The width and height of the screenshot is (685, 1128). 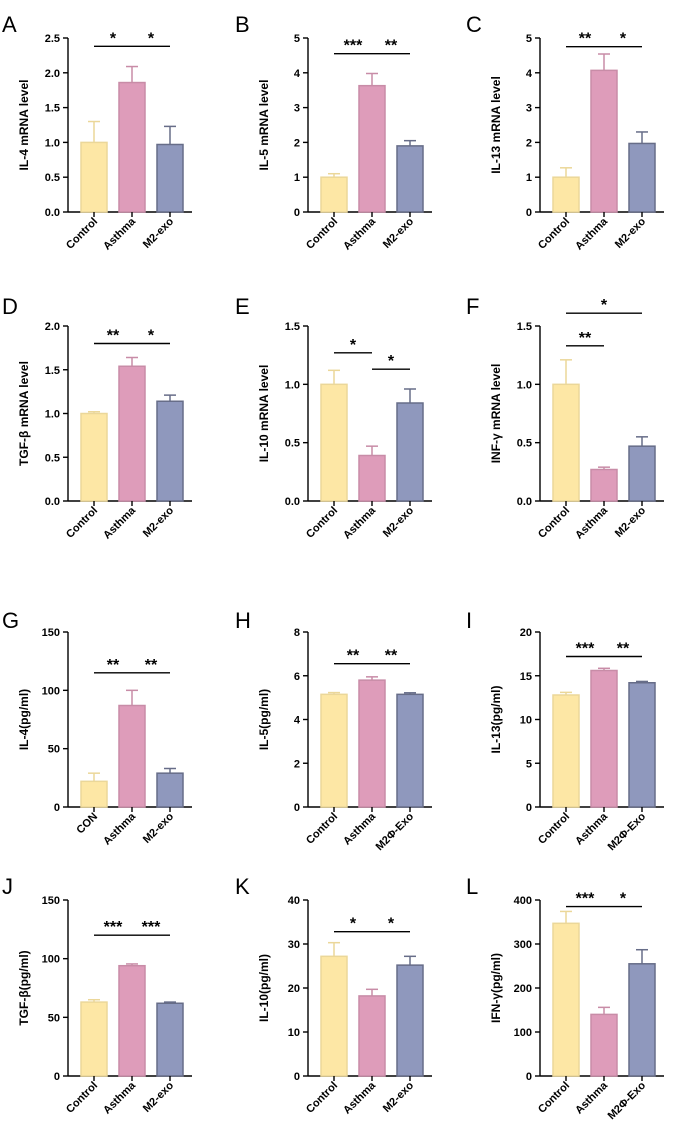 What do you see at coordinates (627, 1100) in the screenshot?
I see `category-label-l: M2Φ-Exo` at bounding box center [627, 1100].